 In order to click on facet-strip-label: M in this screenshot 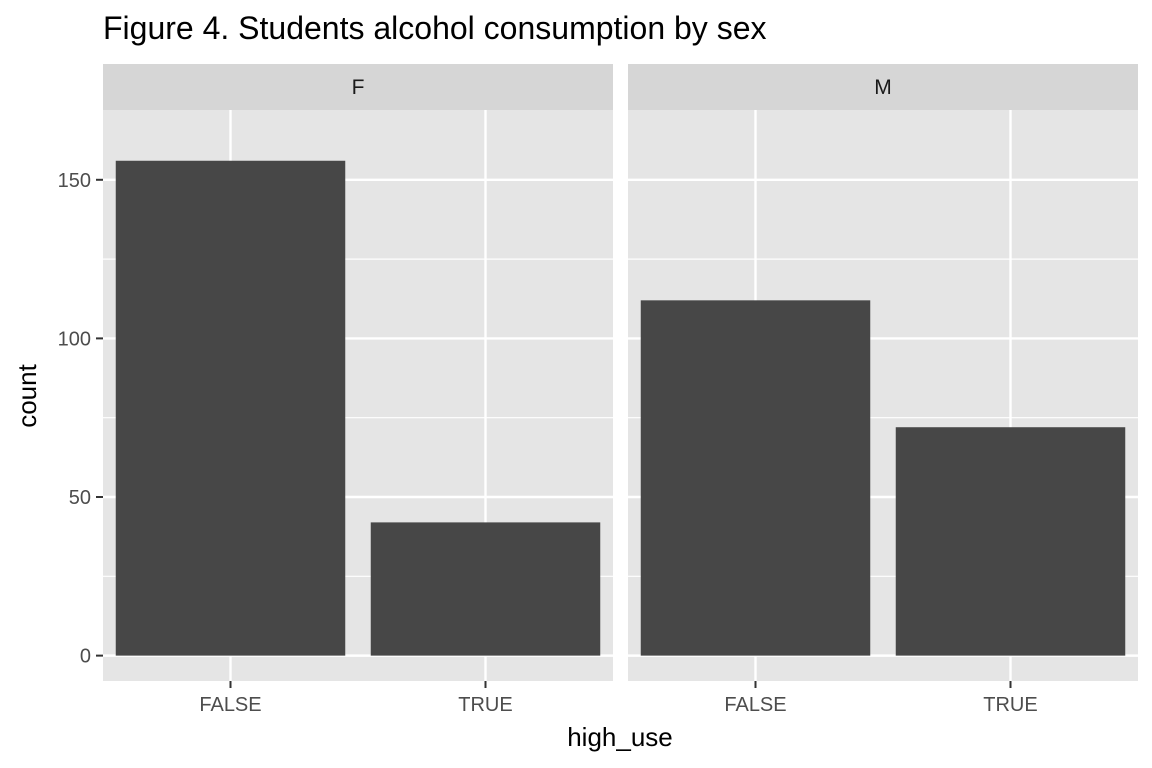, I will do `click(883, 87)`.